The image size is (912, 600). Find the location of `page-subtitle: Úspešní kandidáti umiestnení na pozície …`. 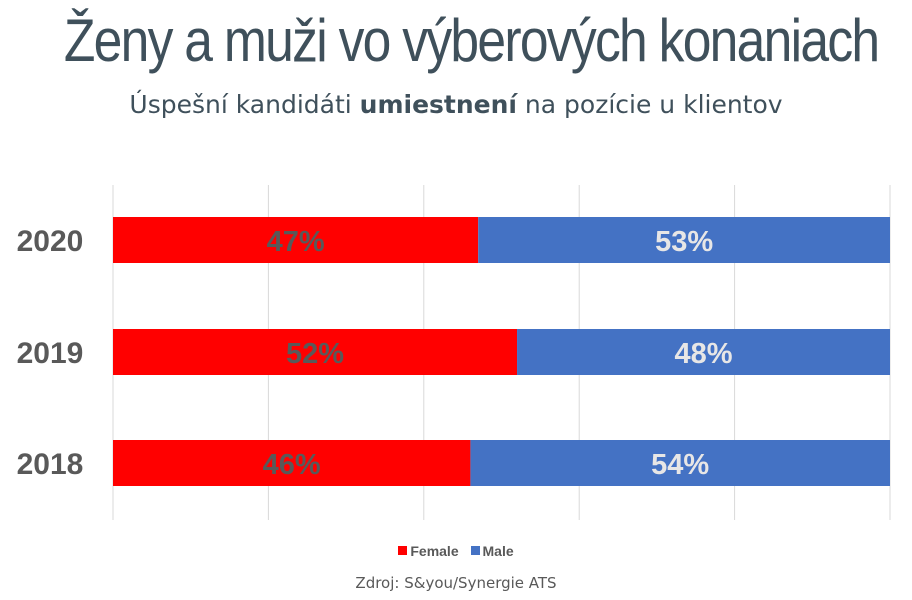

page-subtitle: Úspešní kandidáti umiestnení na pozície … is located at coordinates (456, 104).